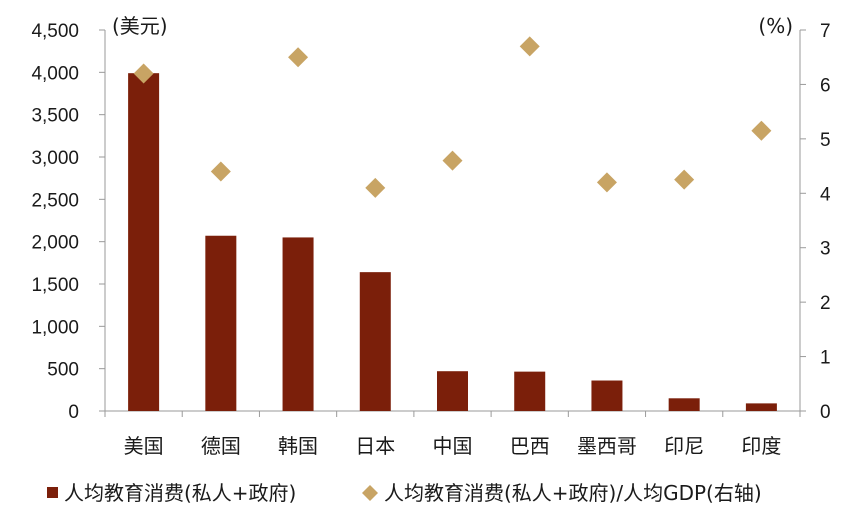  I want to click on legend-diamond-swatch, so click(370, 493).